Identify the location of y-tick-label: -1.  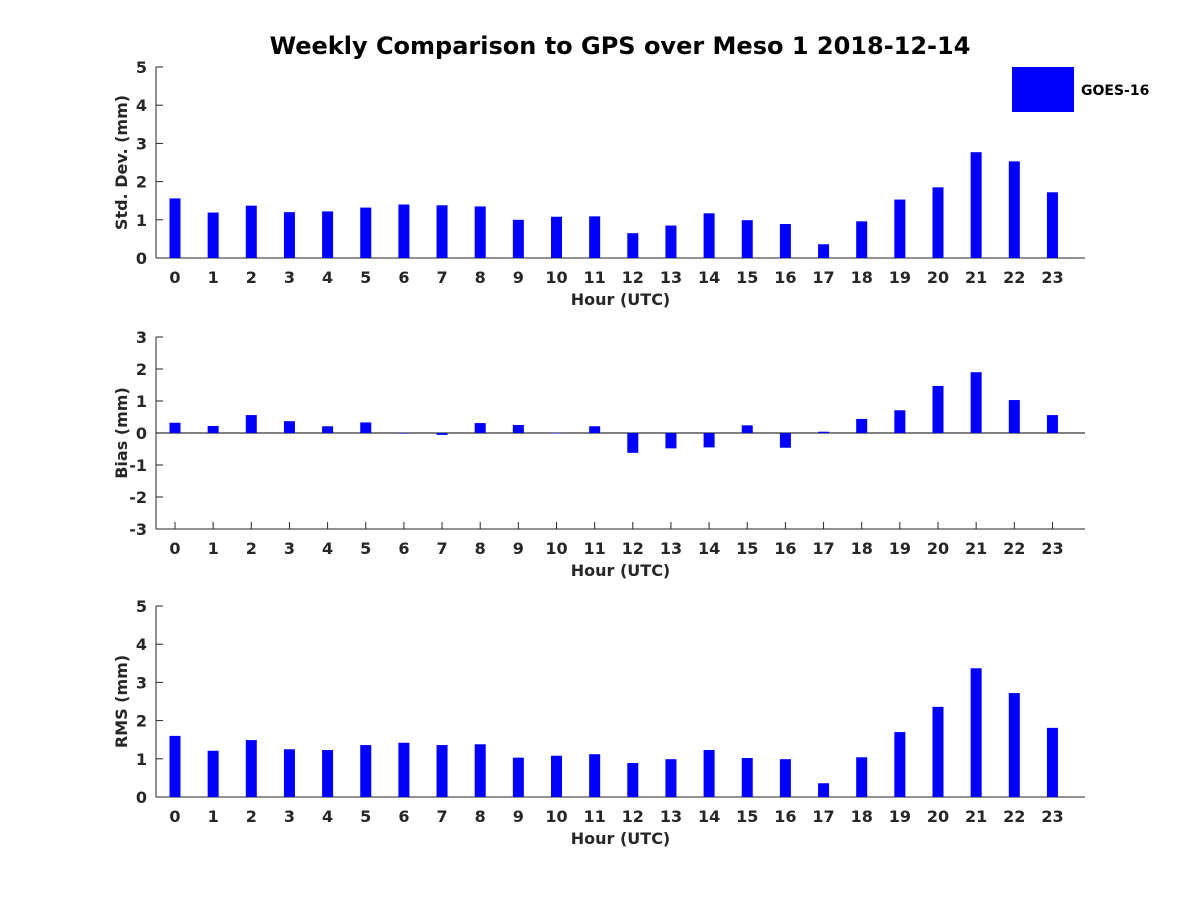
(138, 465).